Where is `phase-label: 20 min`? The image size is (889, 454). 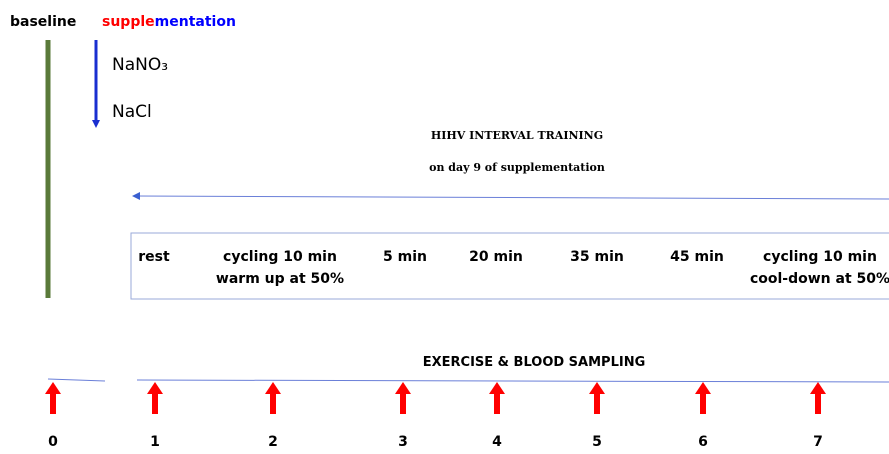
phase-label: 20 min is located at coordinates (496, 257).